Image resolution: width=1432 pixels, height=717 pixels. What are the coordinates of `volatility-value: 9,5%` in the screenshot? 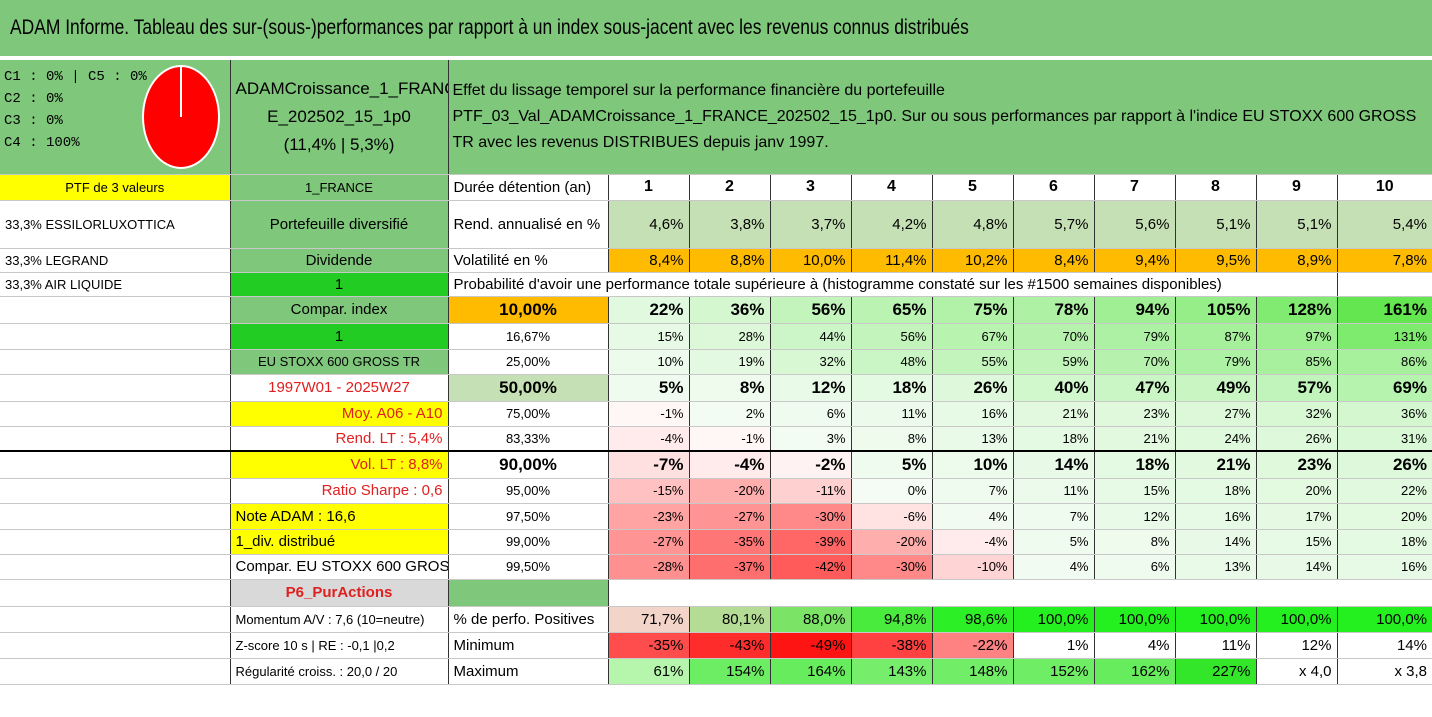 It's located at (1216, 260).